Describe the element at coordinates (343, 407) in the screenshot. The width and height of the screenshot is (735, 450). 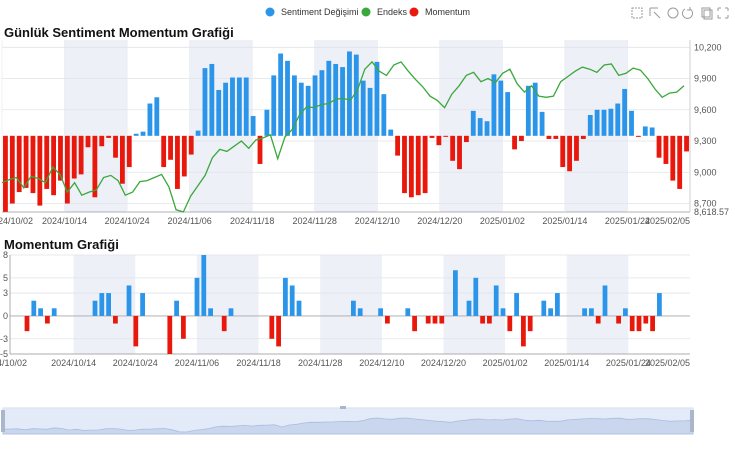
I see `slider-move-handle` at that location.